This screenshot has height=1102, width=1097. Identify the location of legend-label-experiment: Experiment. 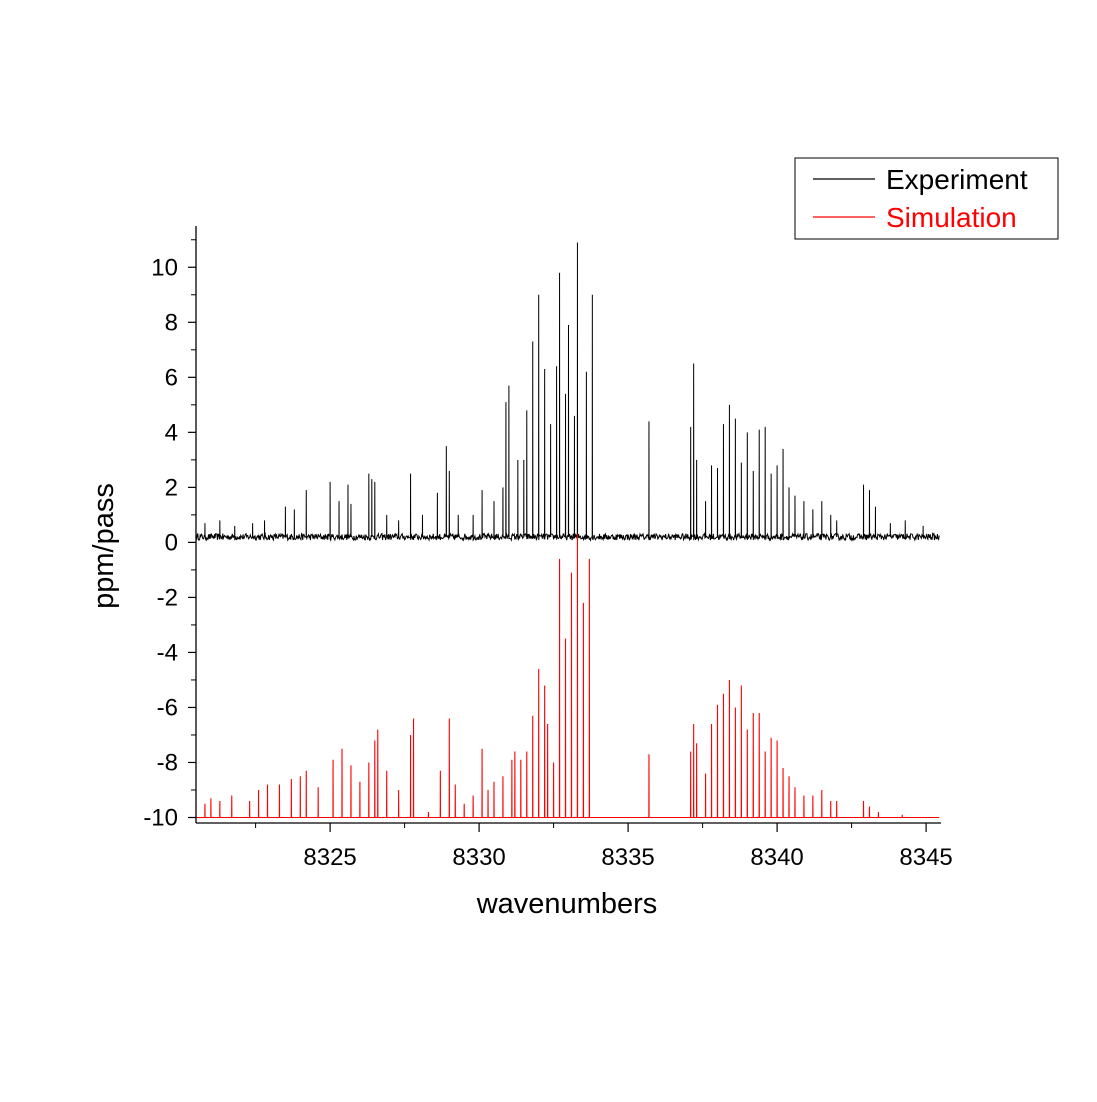
(957, 179).